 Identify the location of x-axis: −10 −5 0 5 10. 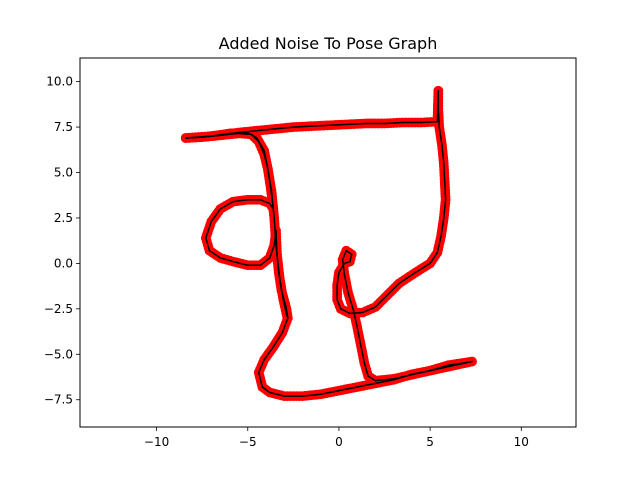
(336, 438).